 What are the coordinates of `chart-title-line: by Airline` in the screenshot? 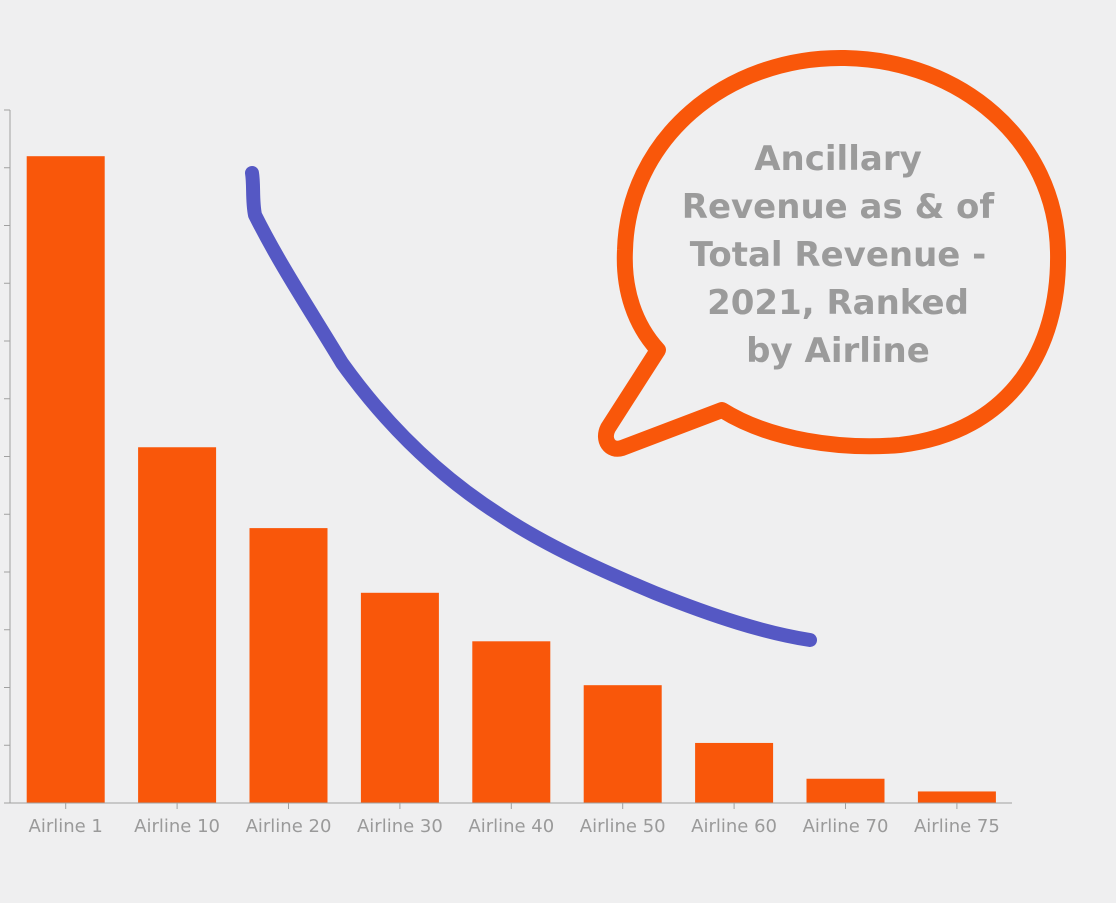 It's located at (838, 351).